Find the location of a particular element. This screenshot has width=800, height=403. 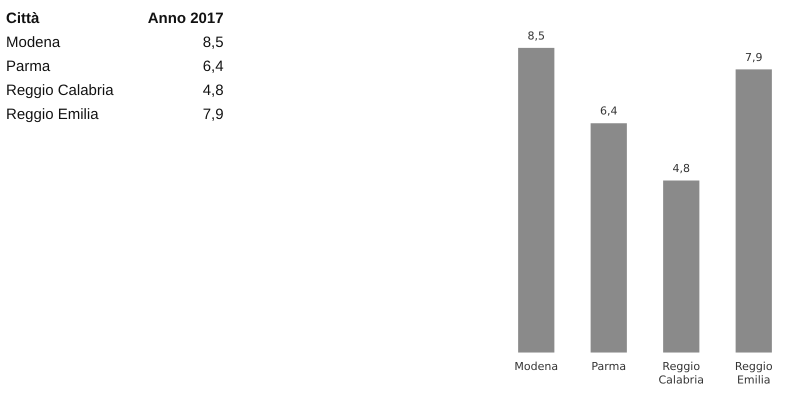

x-tick-label: Parma is located at coordinates (608, 367).